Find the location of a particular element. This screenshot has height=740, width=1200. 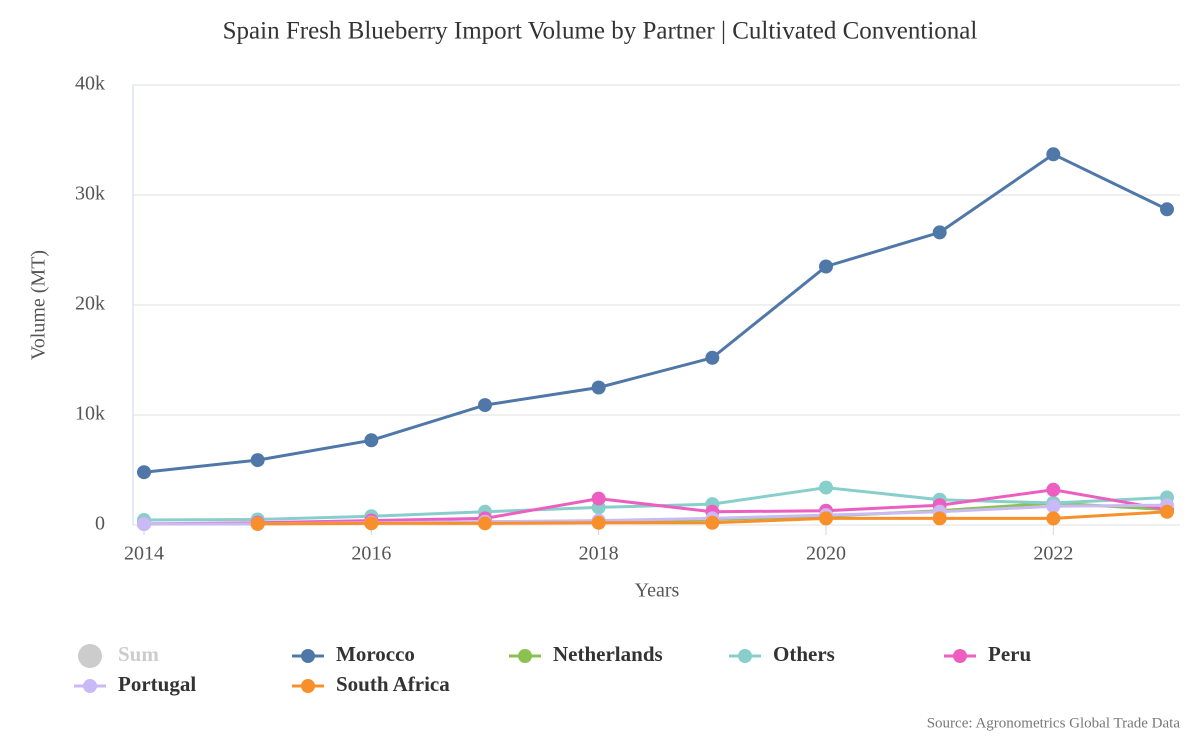

x-tick-label: 2022 is located at coordinates (1053, 554).